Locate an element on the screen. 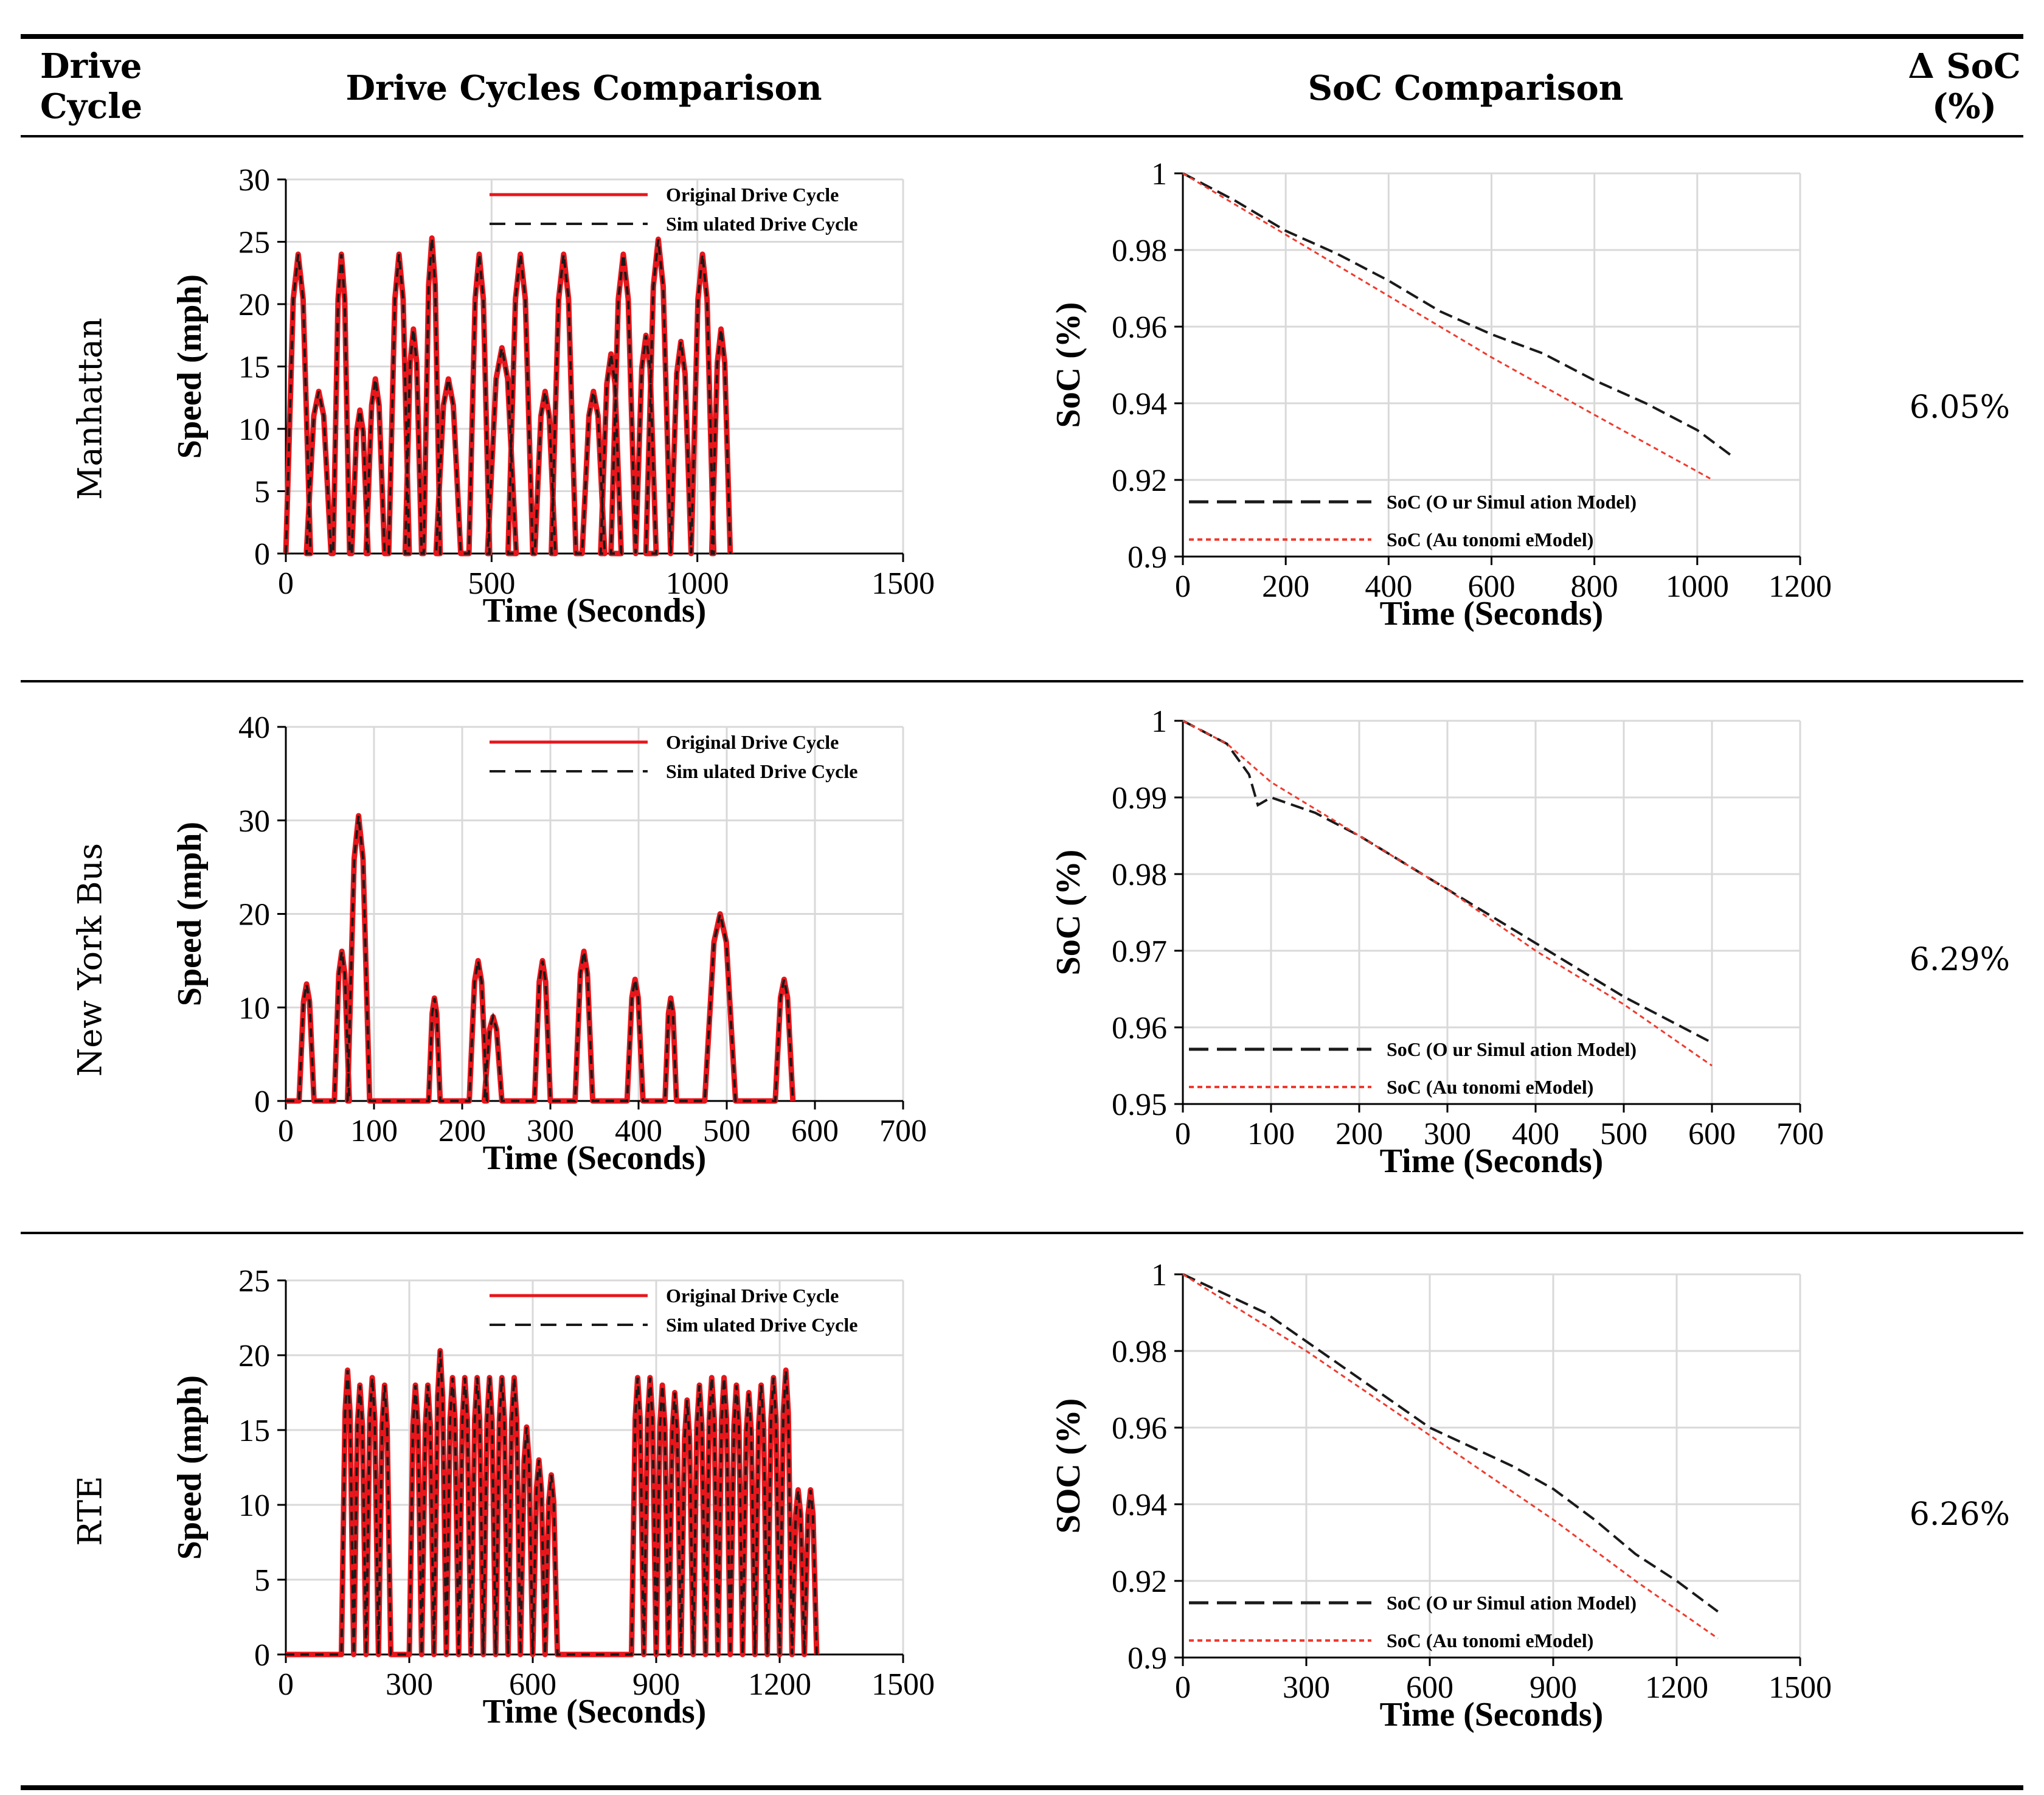  soc-1-x-tick-label: 600 is located at coordinates (1712, 1134).